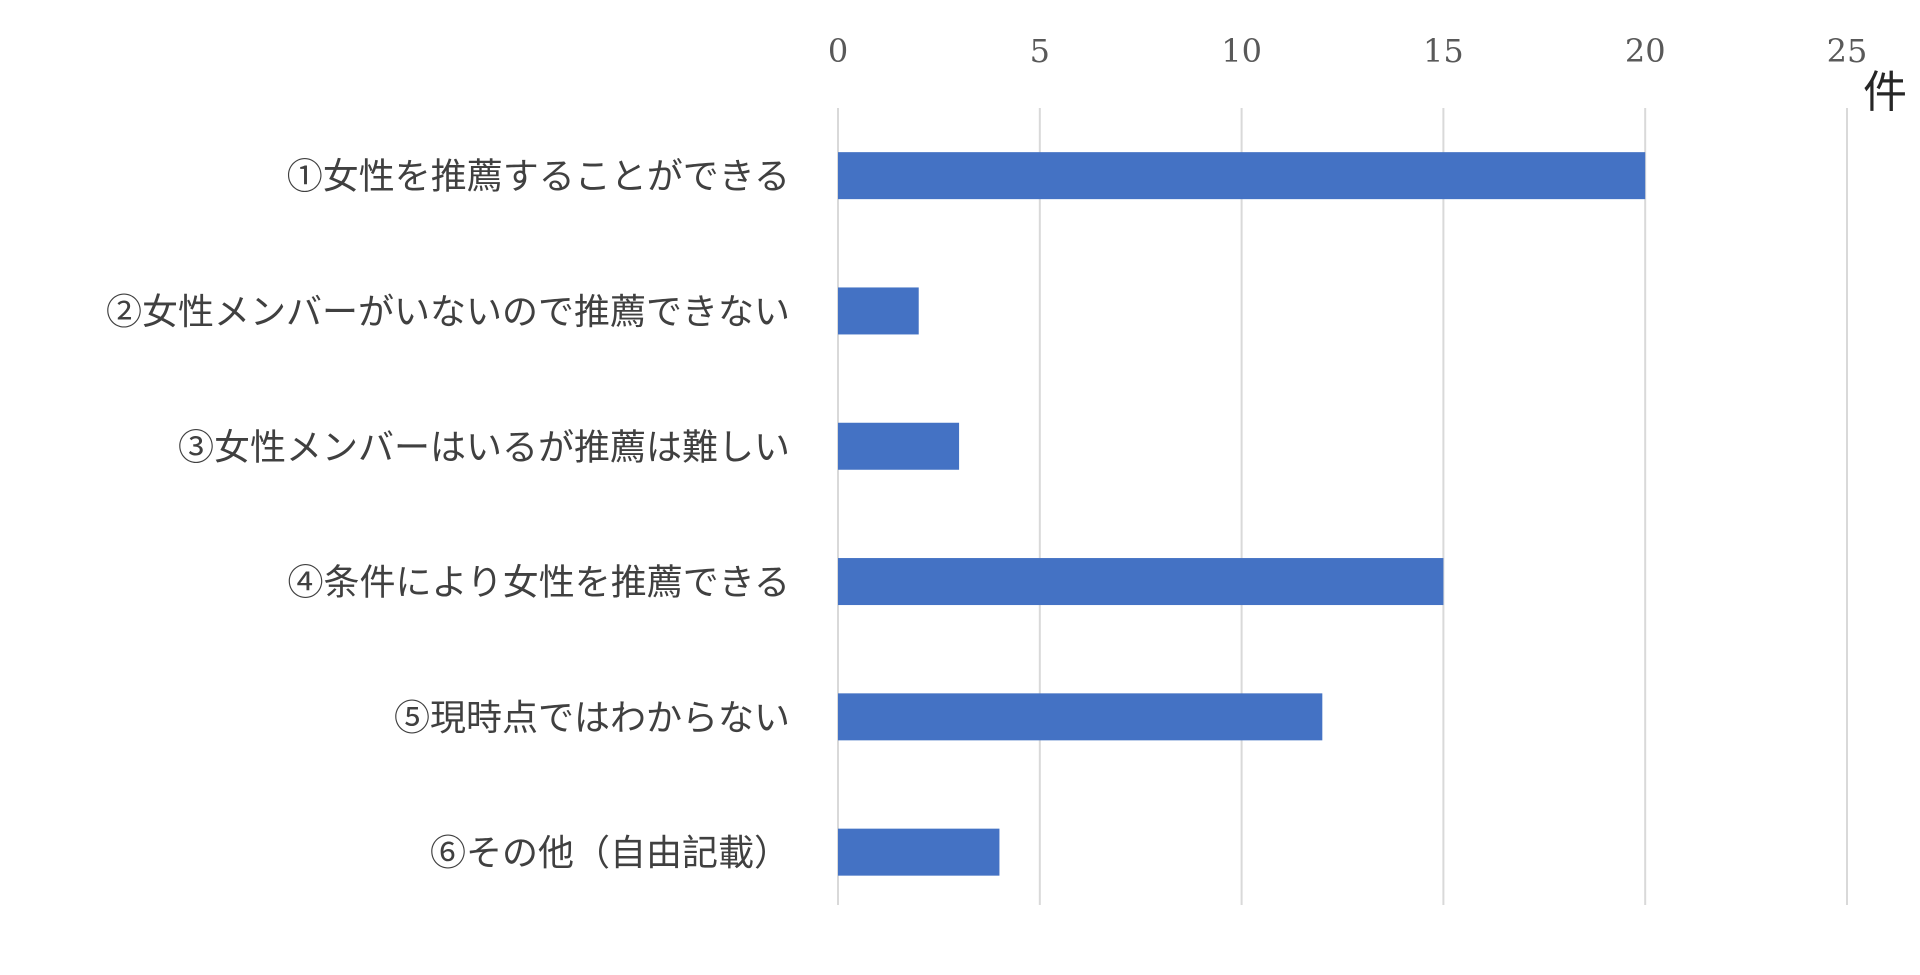  I want to click on category-label: ④条件により女性を推薦できる, so click(538, 583).